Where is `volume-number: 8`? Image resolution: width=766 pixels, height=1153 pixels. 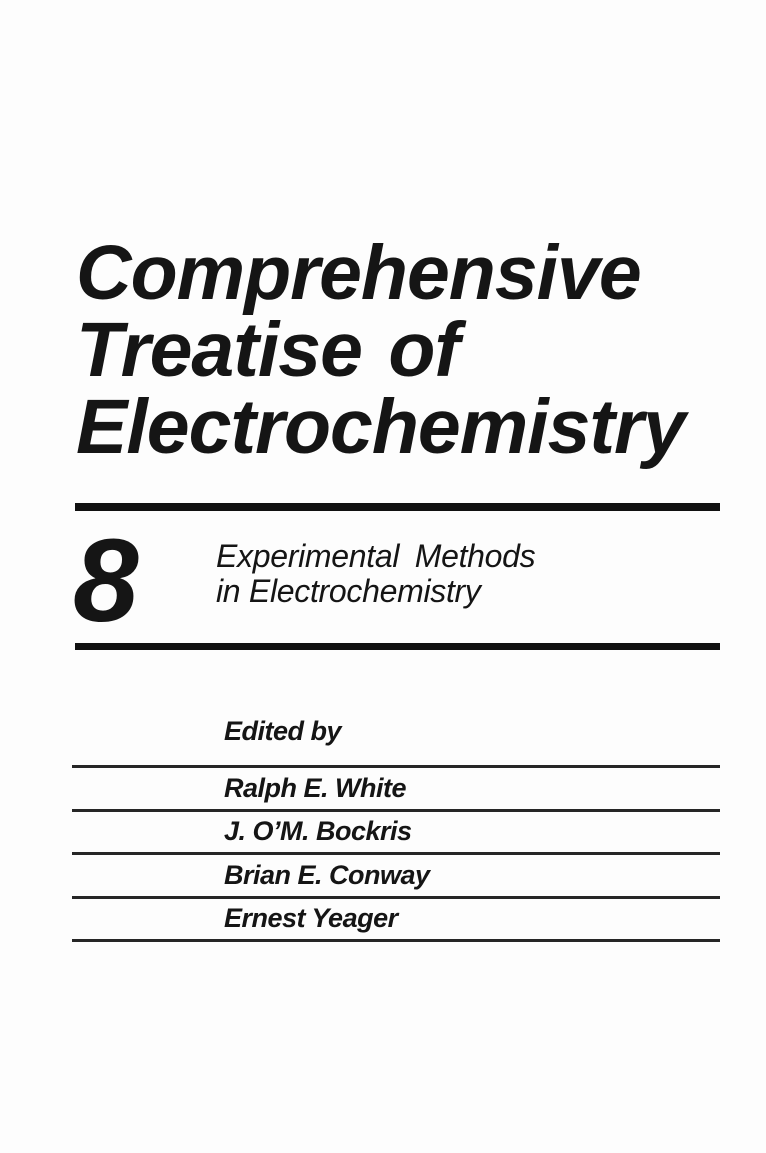 volume-number: 8 is located at coordinates (106, 581).